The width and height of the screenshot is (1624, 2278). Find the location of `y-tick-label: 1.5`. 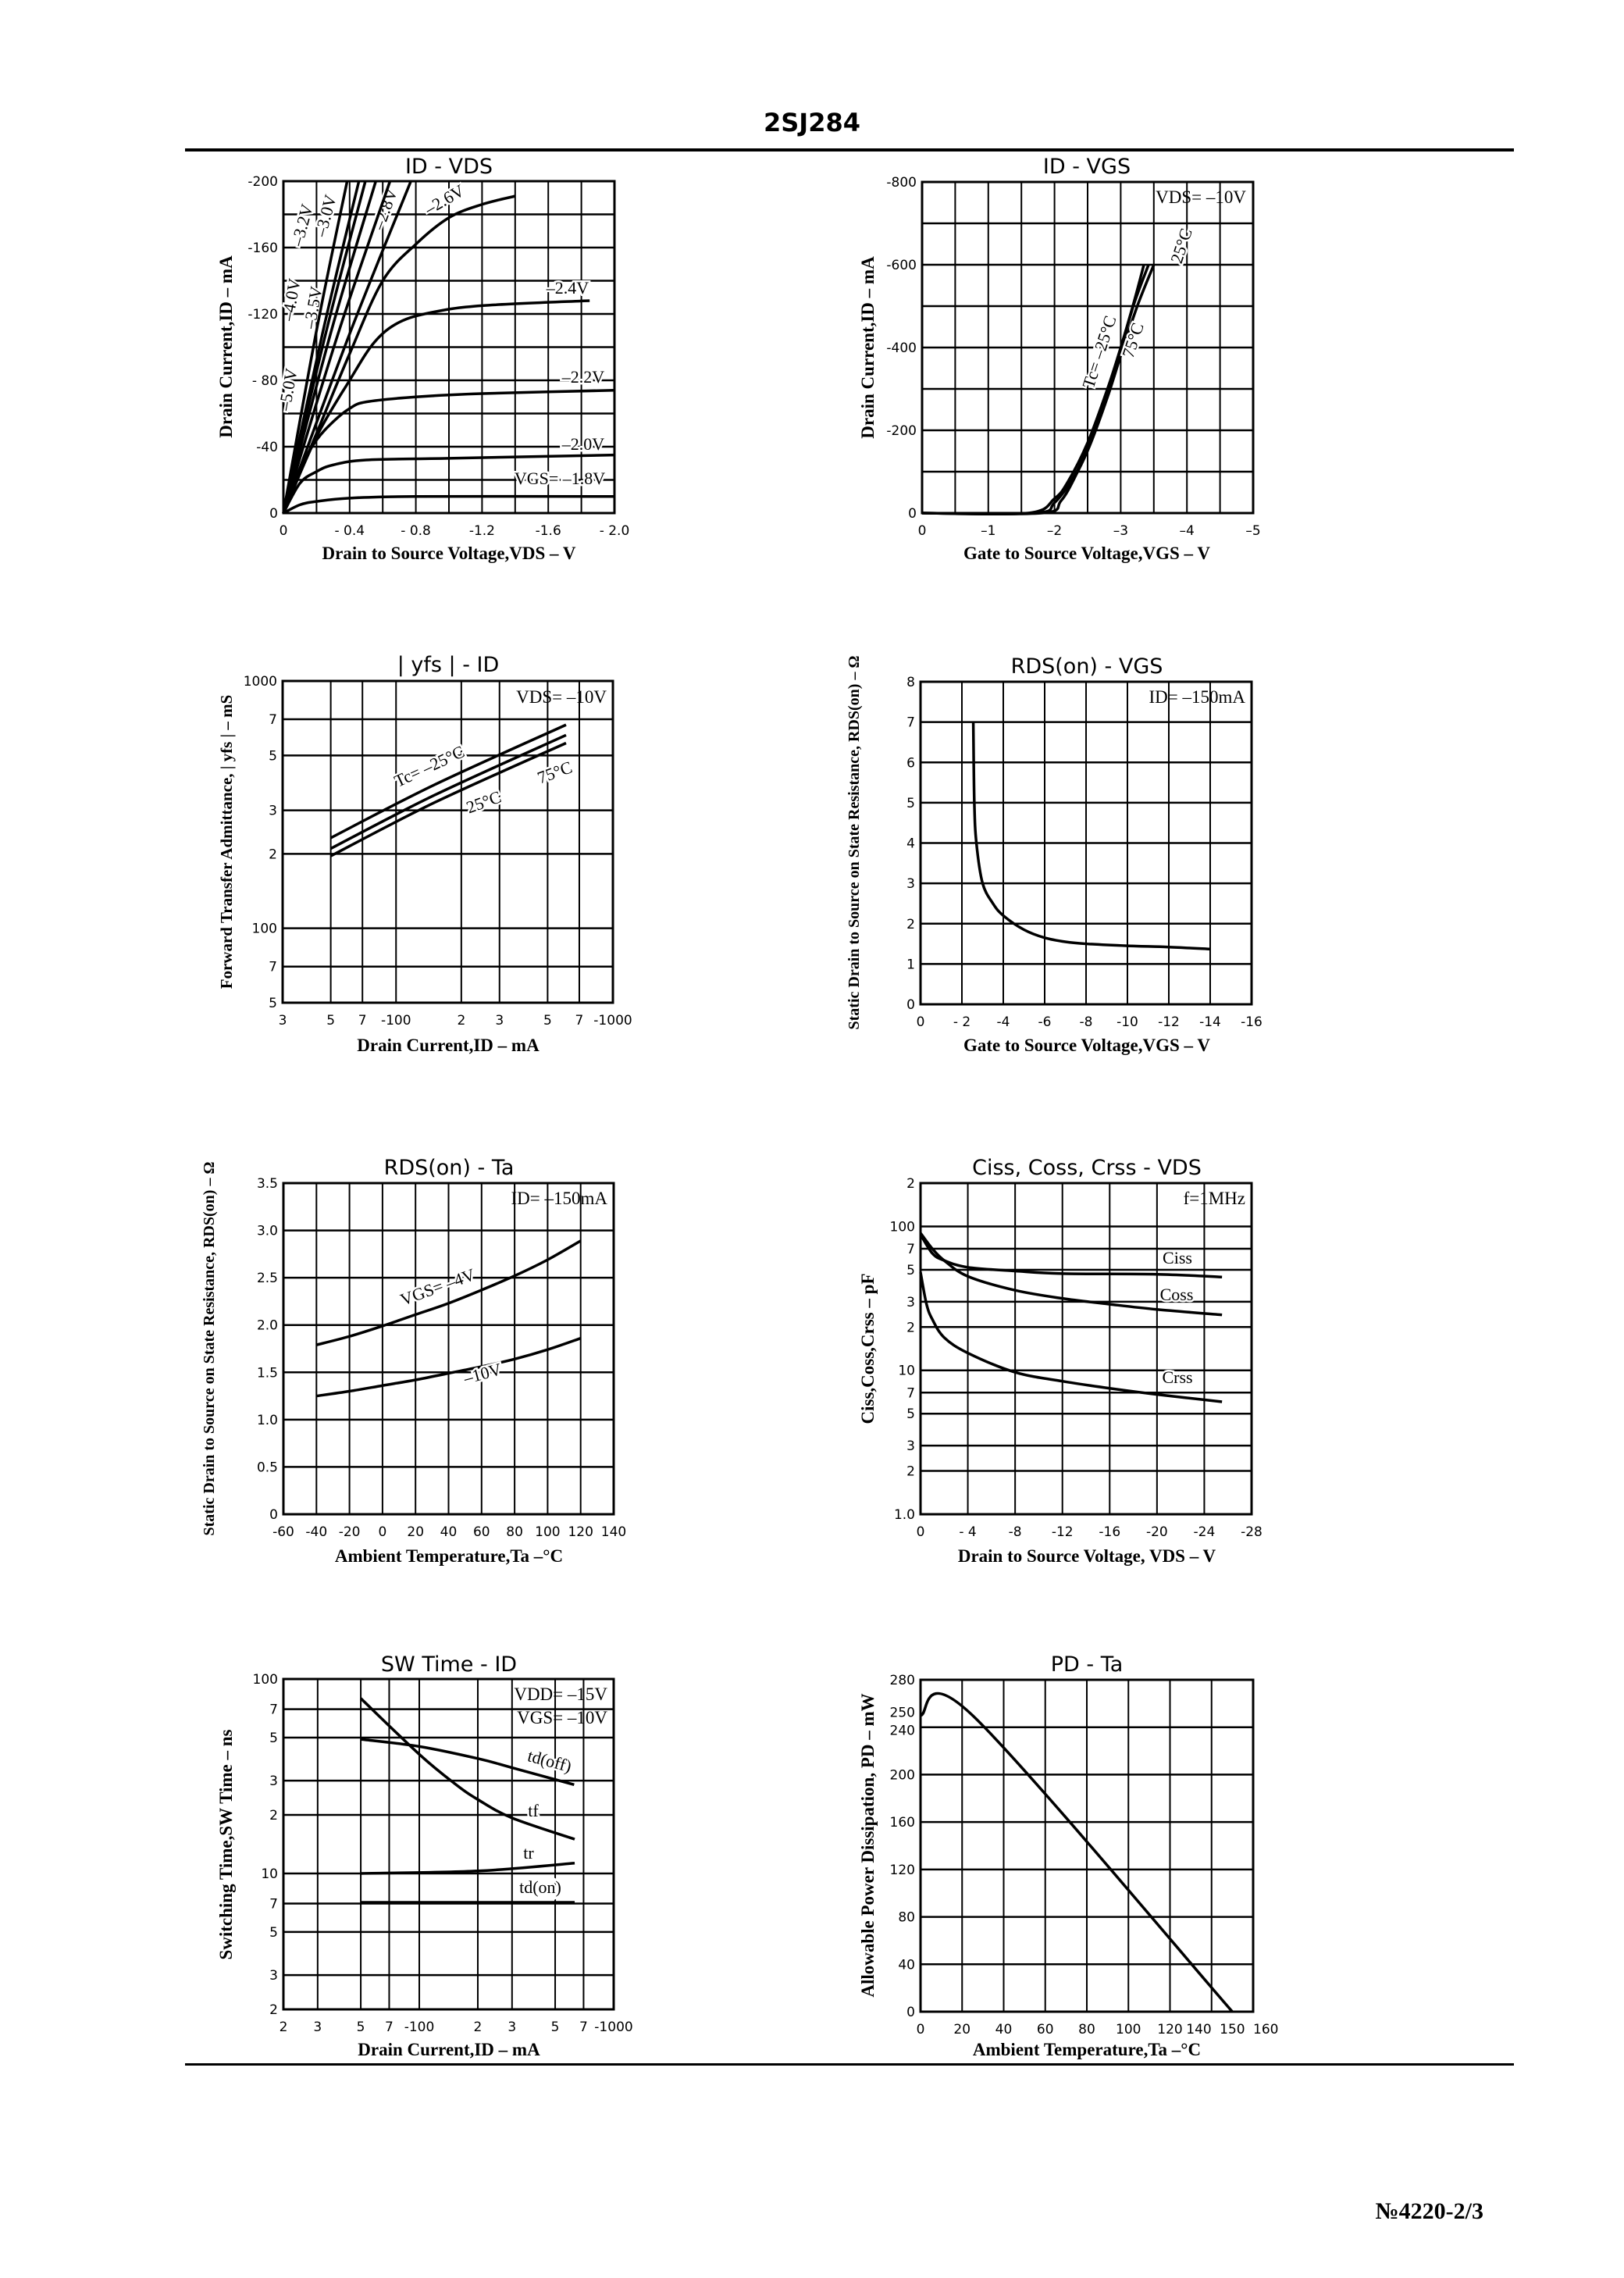

y-tick-label: 1.5 is located at coordinates (267, 1373).